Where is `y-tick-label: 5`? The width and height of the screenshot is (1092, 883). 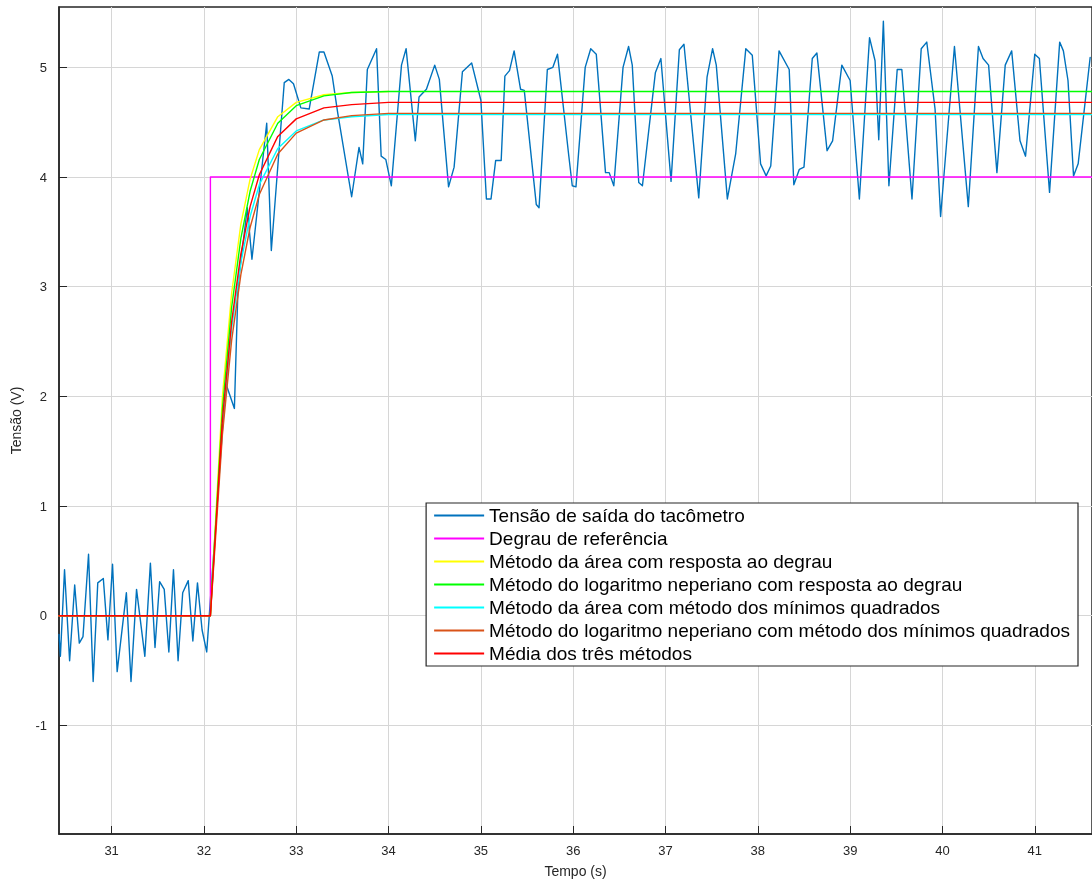
y-tick-label: 5 is located at coordinates (43, 67).